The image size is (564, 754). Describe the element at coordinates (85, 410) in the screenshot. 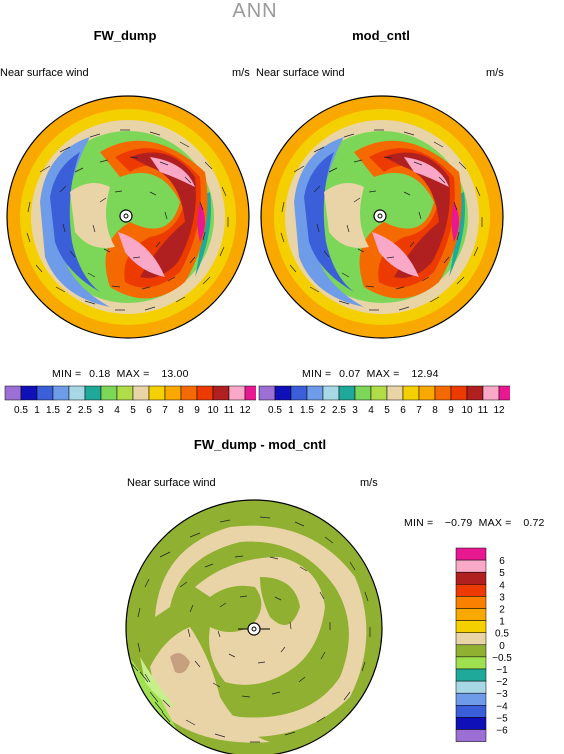

I see `panel1-colorbar-tick-label: 2.5` at that location.